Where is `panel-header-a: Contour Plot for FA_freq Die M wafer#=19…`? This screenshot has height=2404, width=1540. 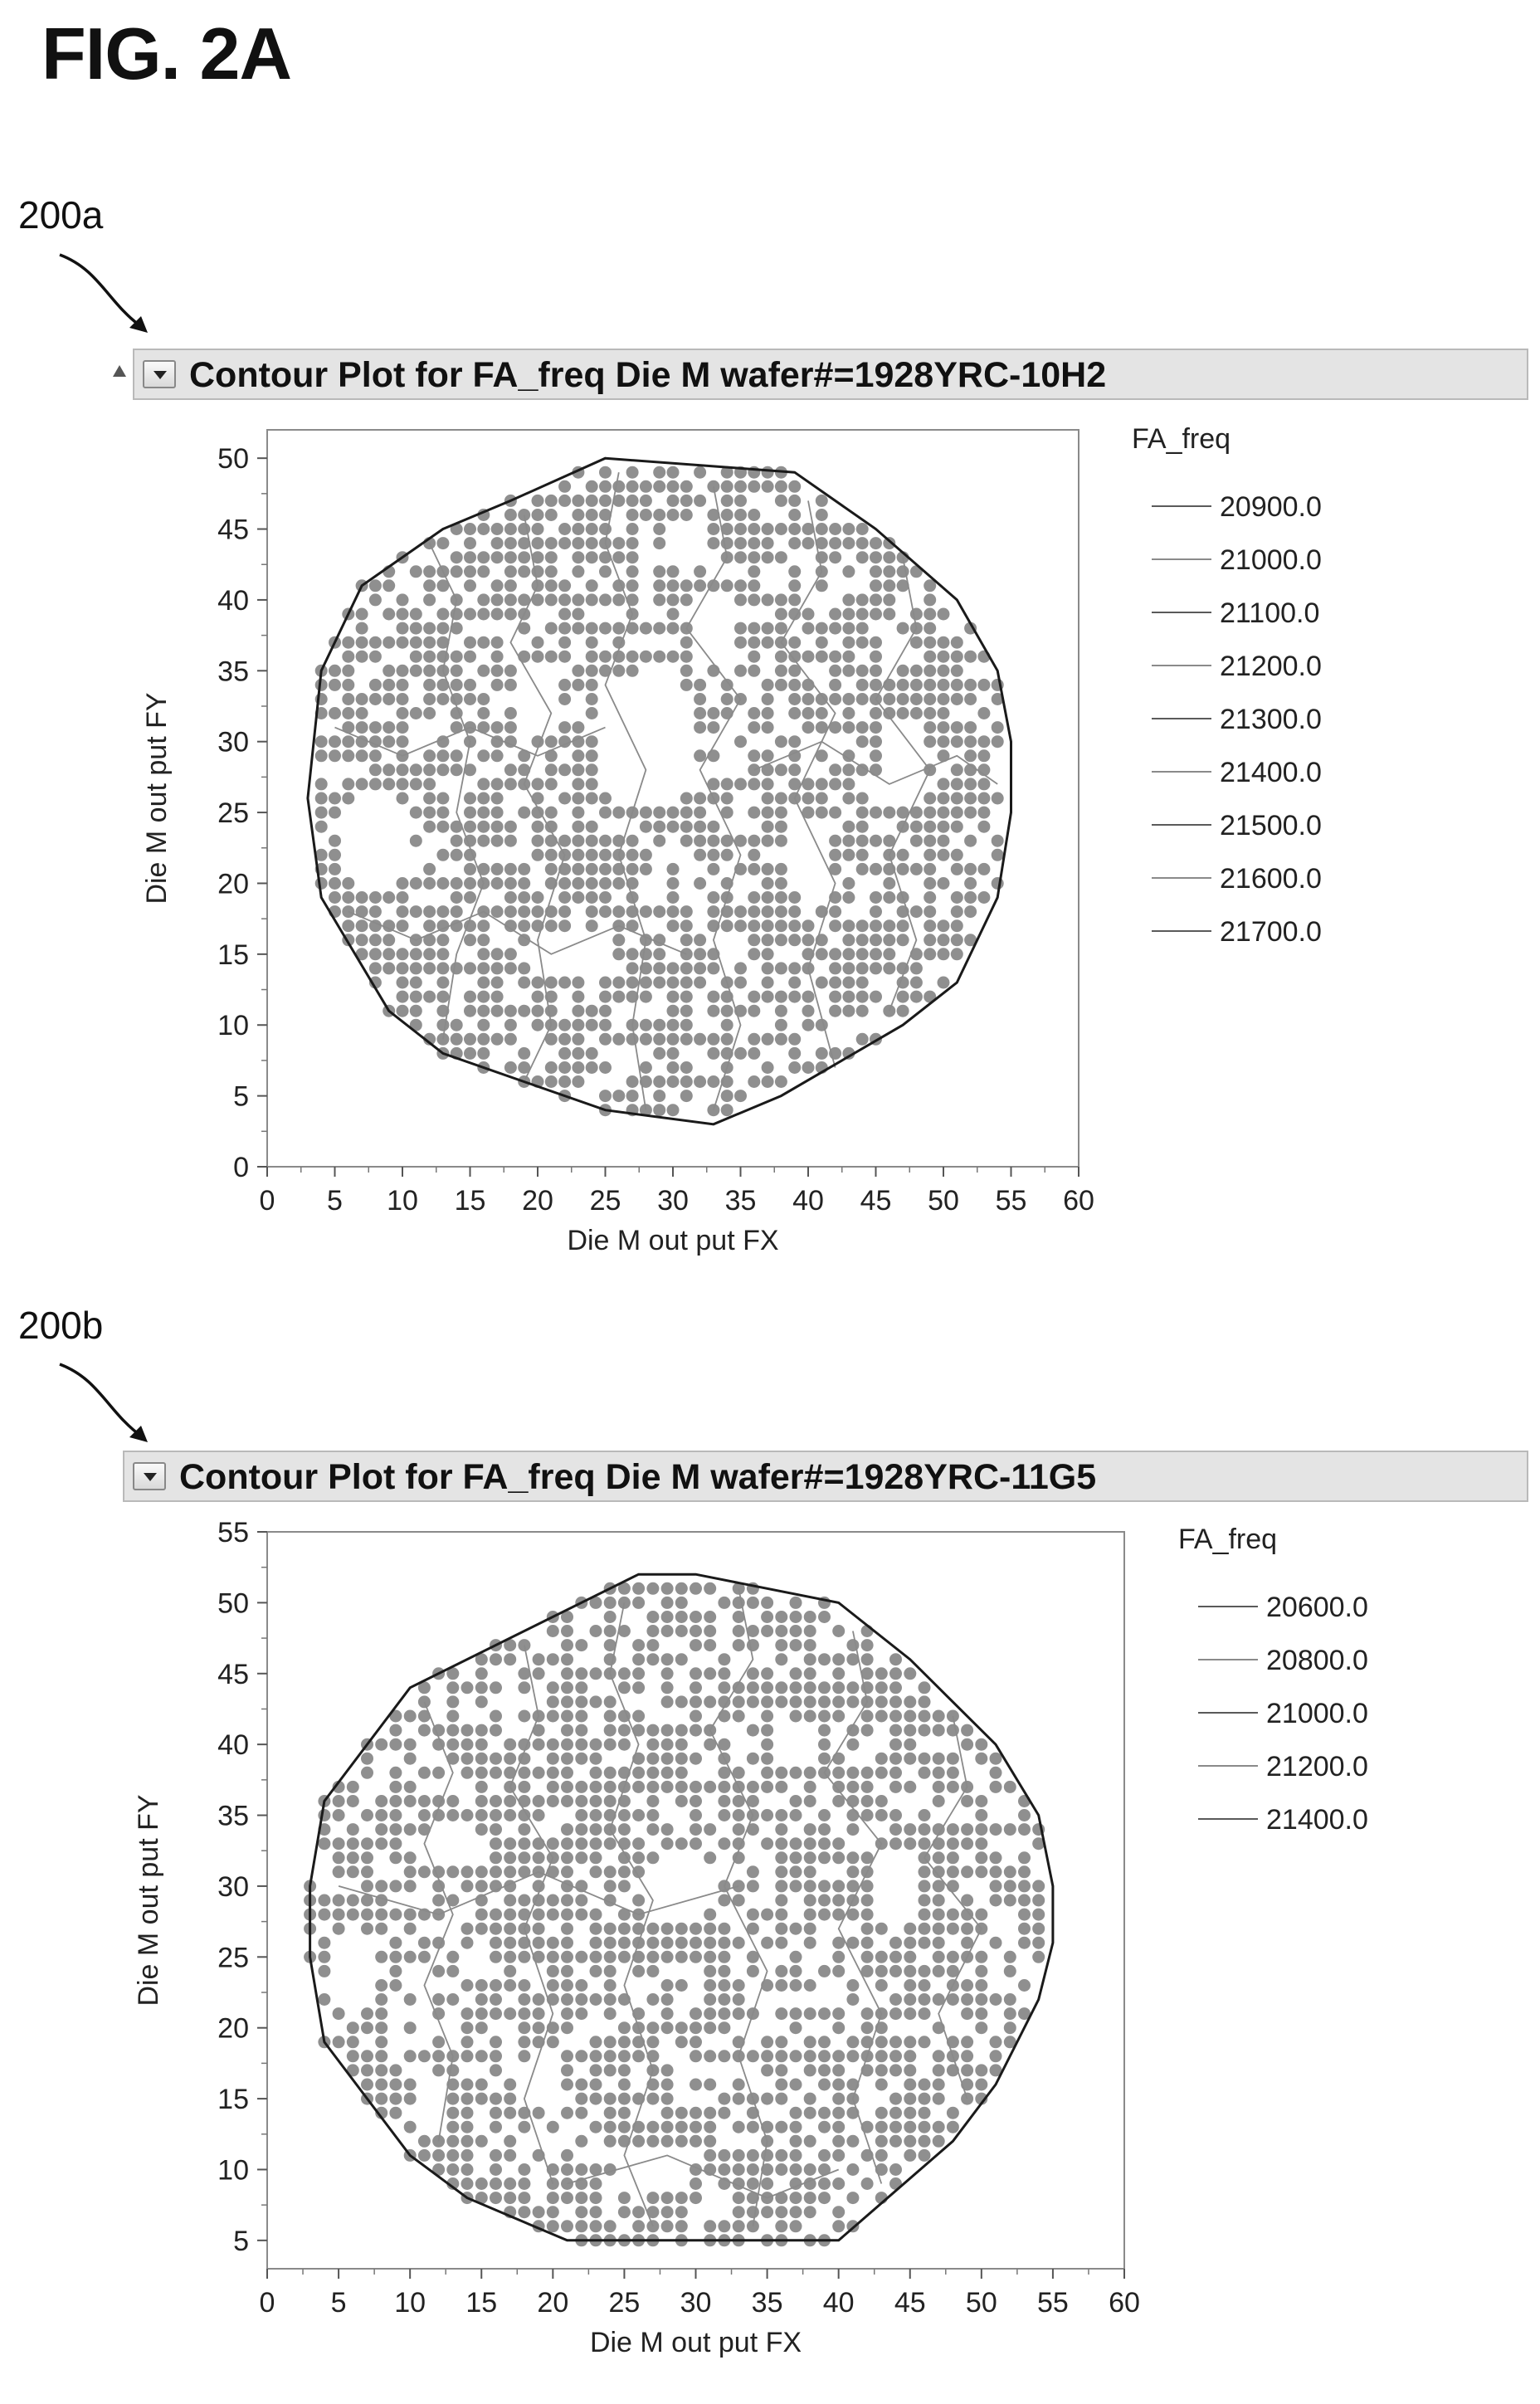 panel-header-a: Contour Plot for FA_freq Die M wafer#=19… is located at coordinates (820, 374).